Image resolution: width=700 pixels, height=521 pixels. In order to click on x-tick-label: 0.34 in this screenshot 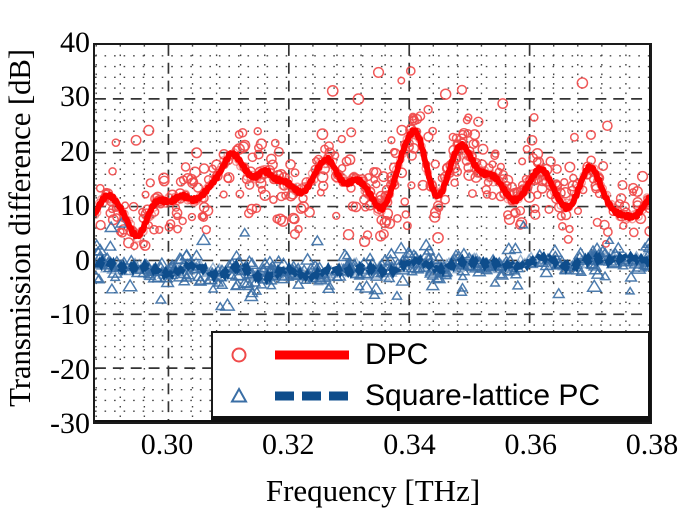, I will do `click(409, 444)`.